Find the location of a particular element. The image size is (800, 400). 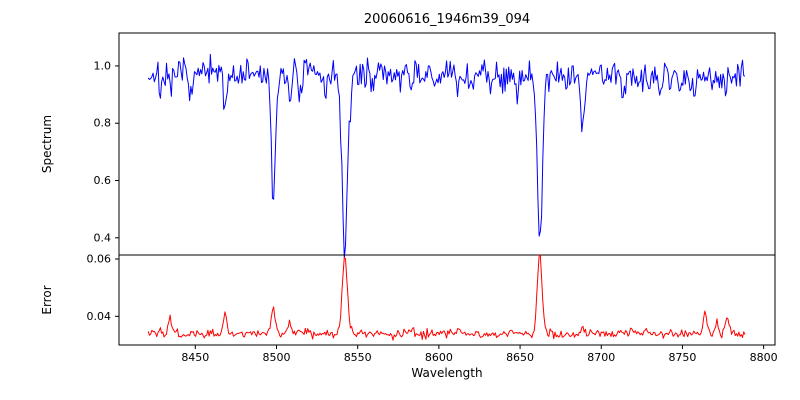

x-tick-label: 8600 is located at coordinates (439, 357).